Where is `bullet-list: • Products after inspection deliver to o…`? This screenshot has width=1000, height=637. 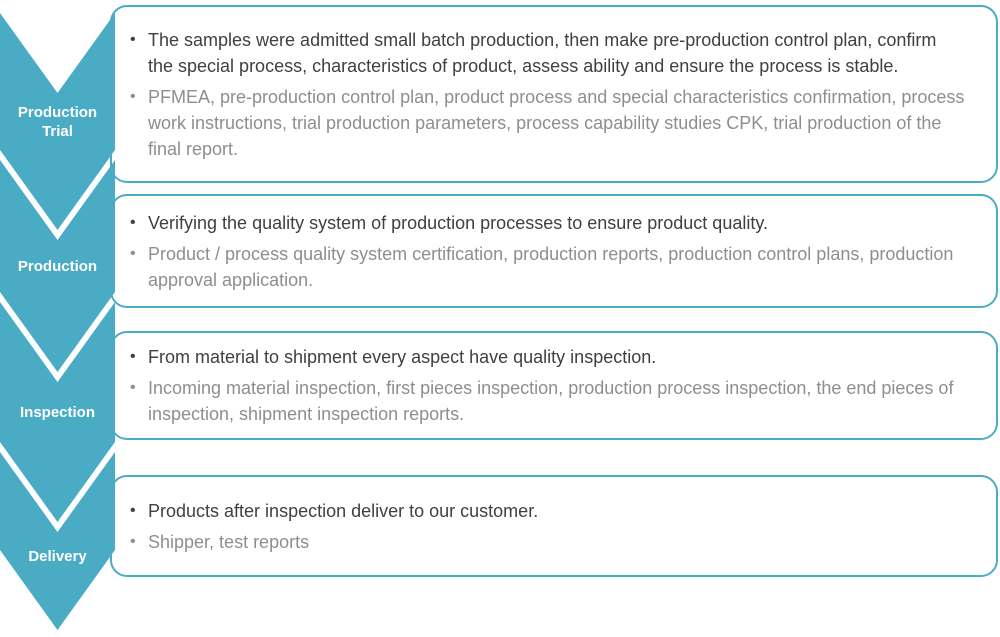
bullet-list: • Products after inspection deliver to o… is located at coordinates (548, 526).